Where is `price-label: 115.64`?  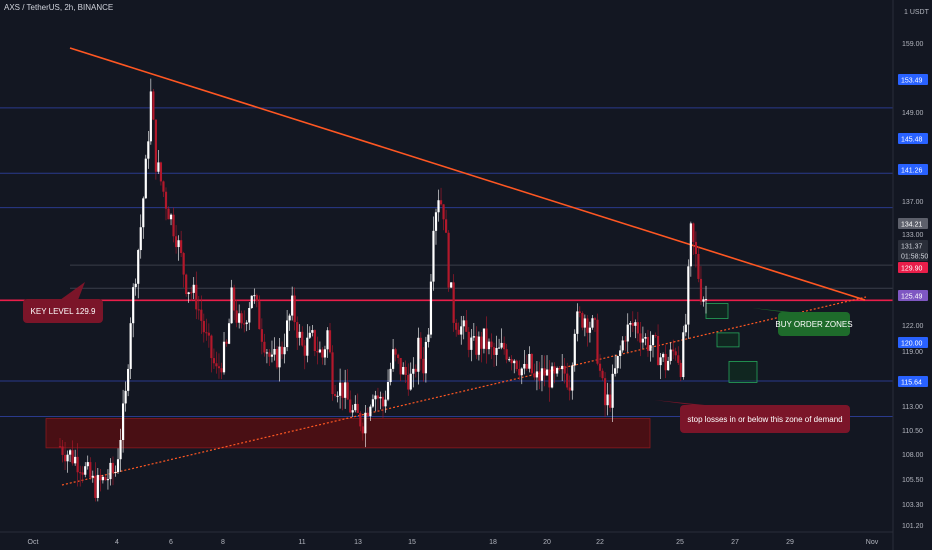 price-label: 115.64 is located at coordinates (911, 383).